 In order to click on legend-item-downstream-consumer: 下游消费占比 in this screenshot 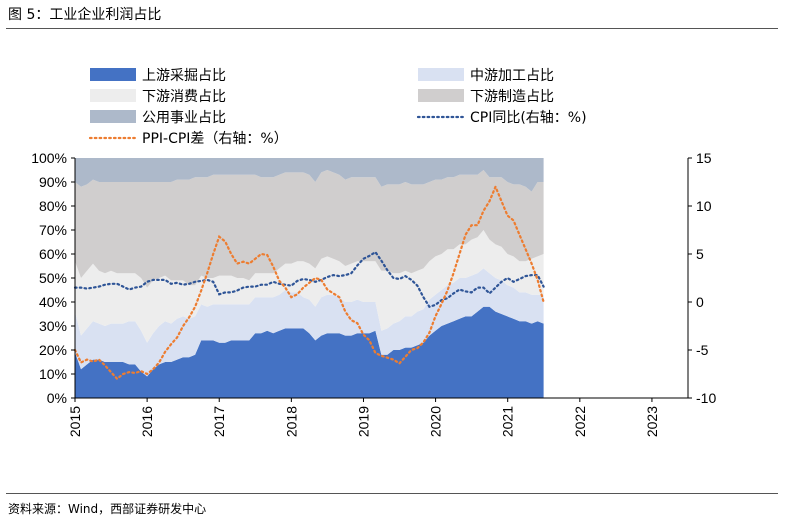, I will do `click(158, 97)`.